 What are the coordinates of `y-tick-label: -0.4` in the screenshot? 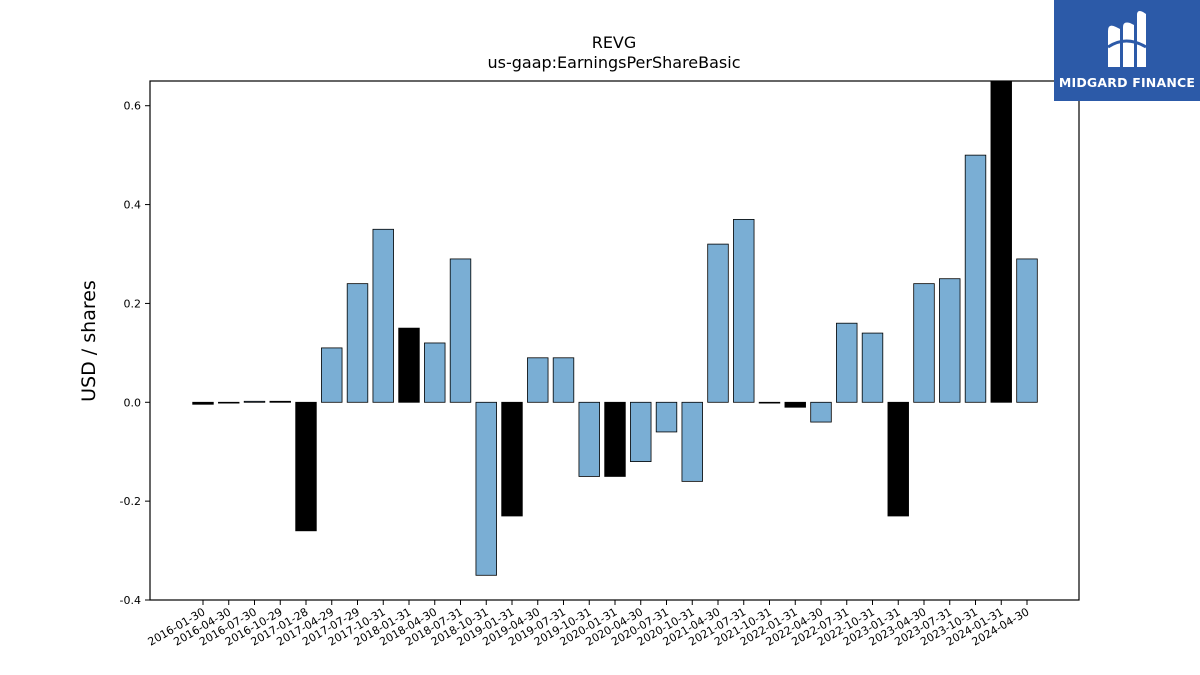 It's located at (130, 600).